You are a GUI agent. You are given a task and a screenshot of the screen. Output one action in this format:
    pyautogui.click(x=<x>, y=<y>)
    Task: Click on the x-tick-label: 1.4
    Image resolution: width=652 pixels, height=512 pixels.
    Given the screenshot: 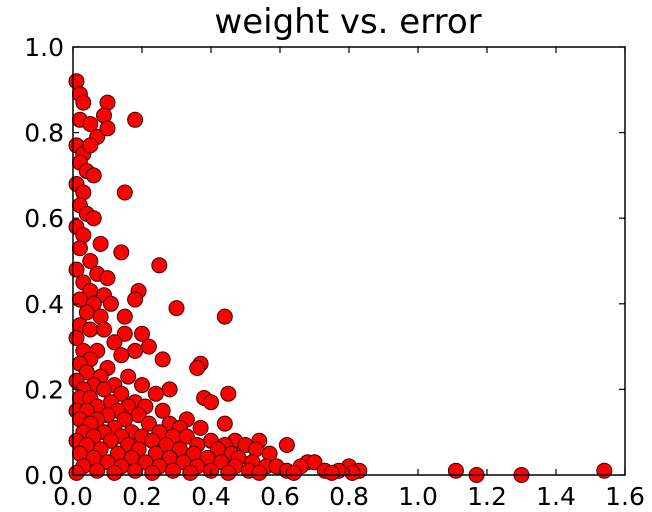 What is the action you would take?
    pyautogui.click(x=556, y=496)
    